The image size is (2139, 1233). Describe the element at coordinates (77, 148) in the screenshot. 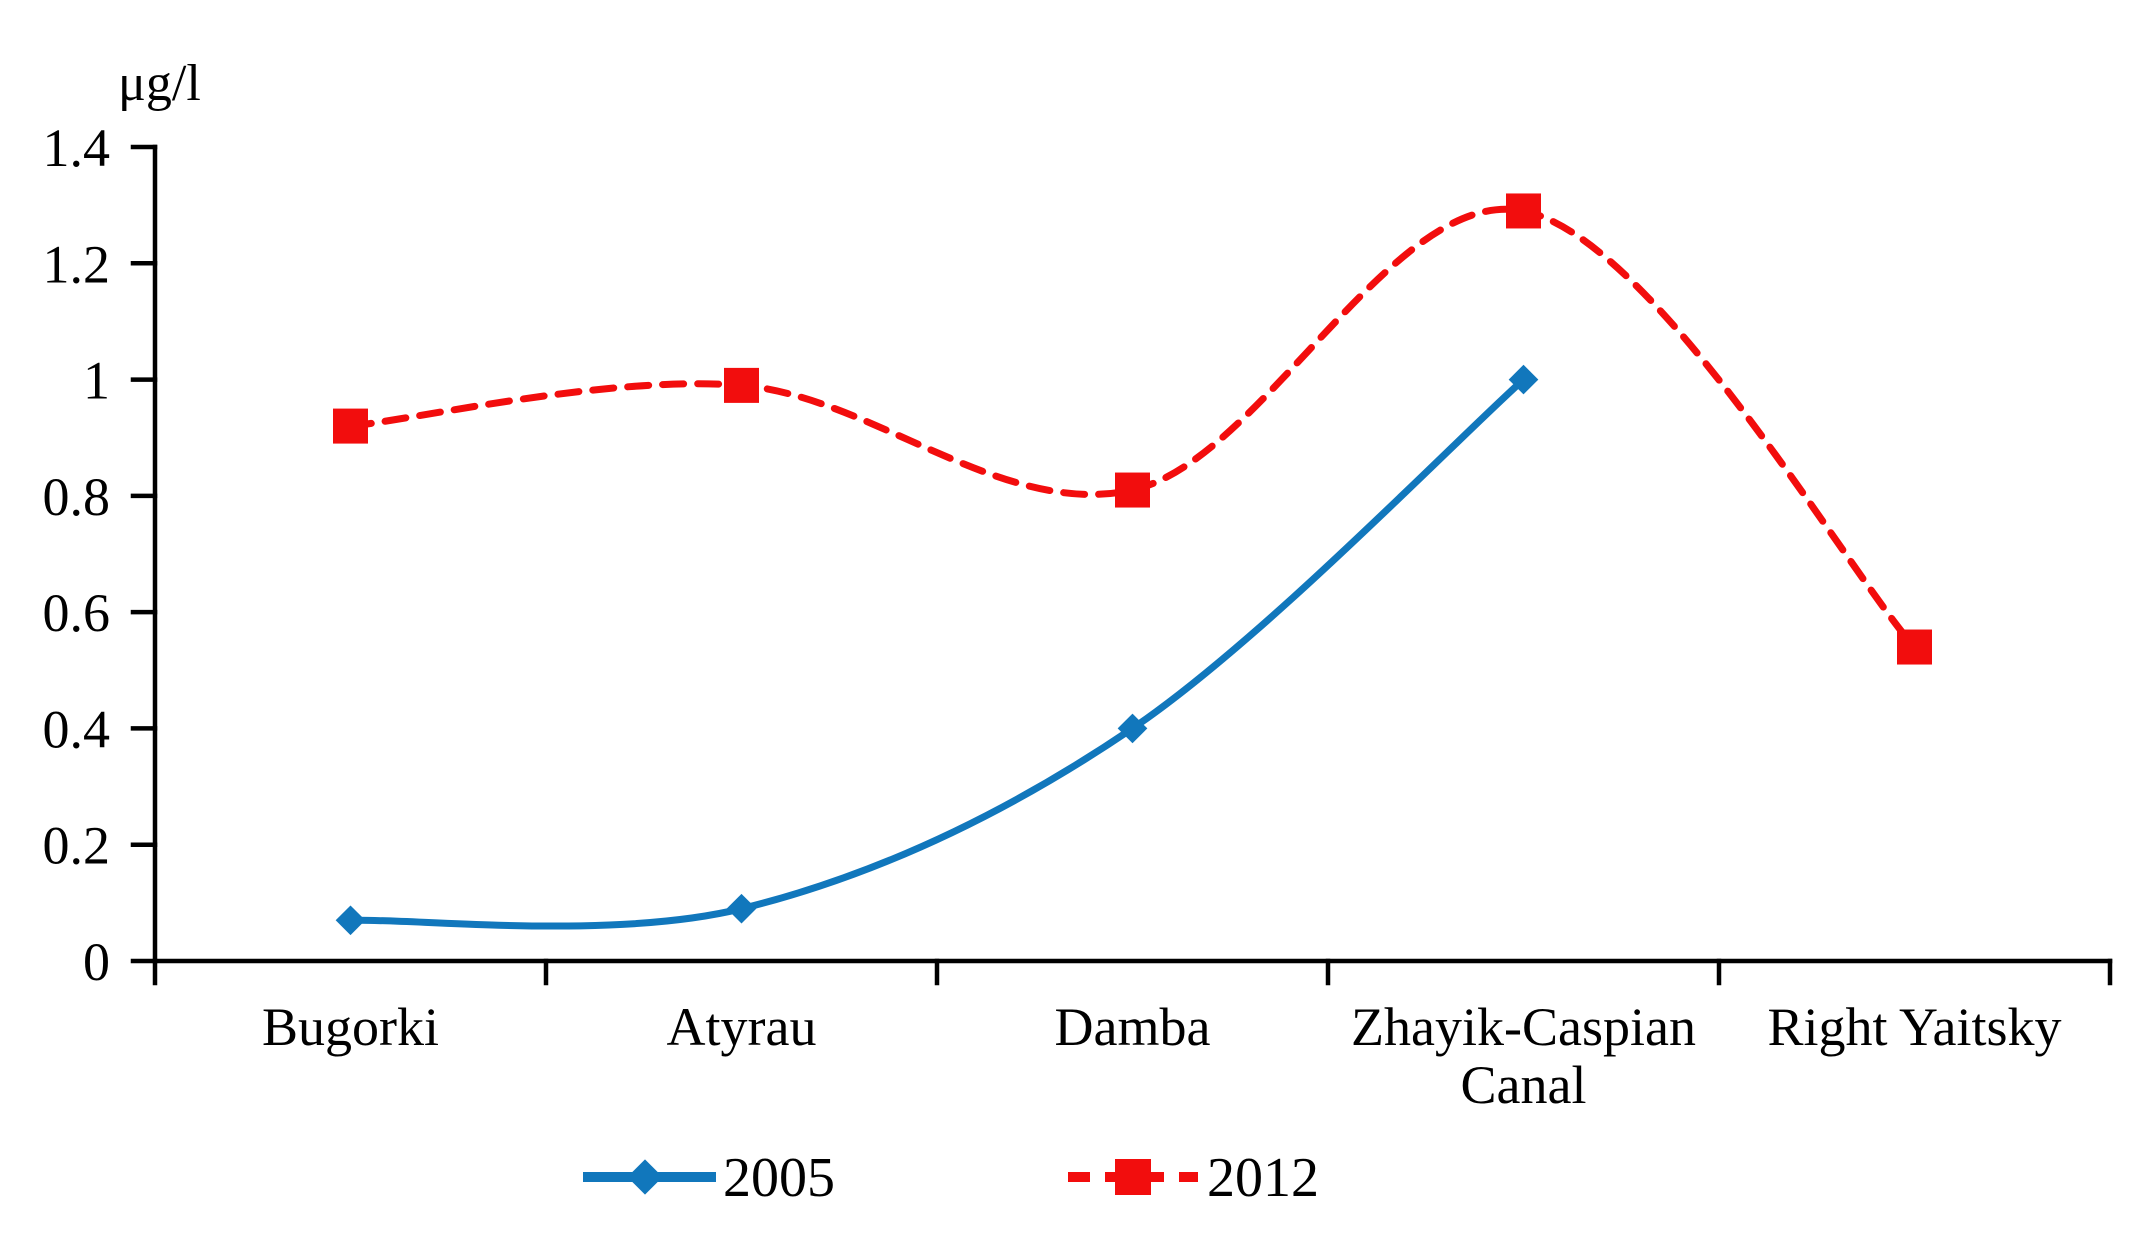

I see `y-tick-label: 1.4` at that location.